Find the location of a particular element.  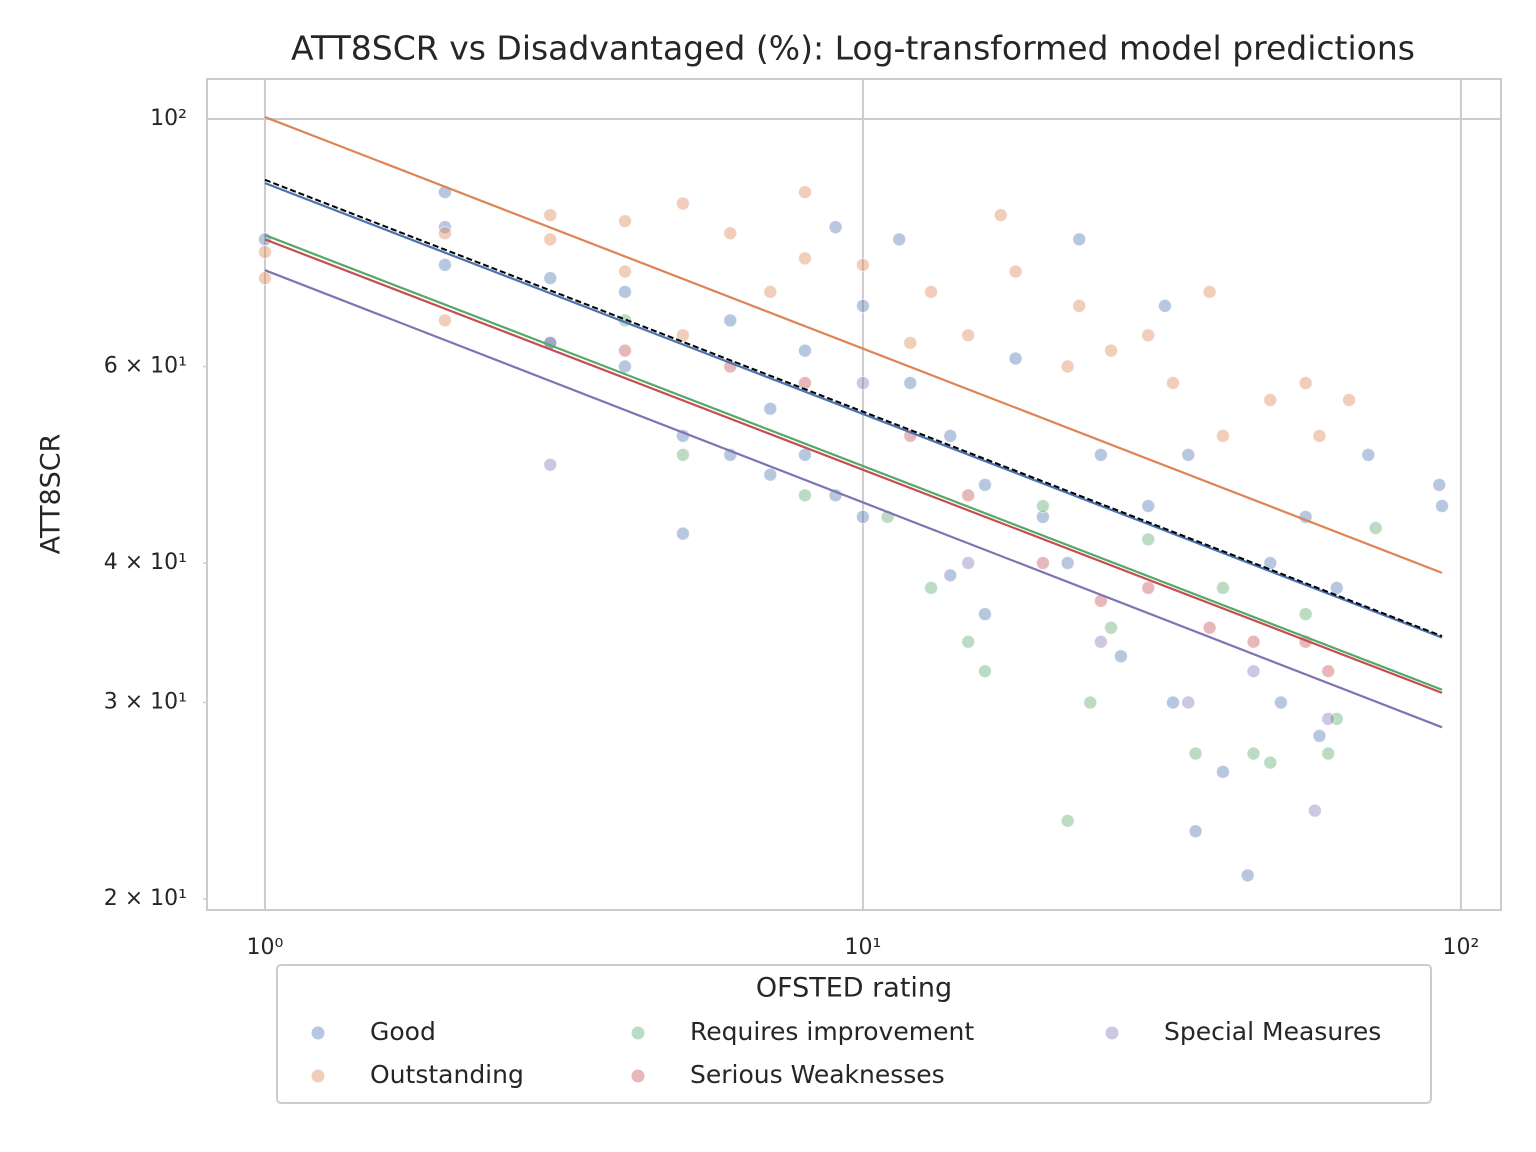

legend-box is located at coordinates (854, 1034).